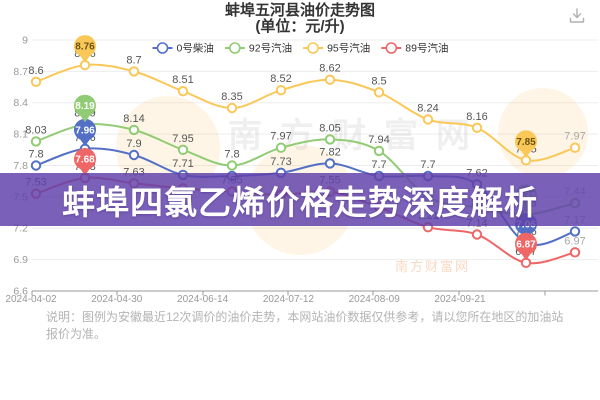  Describe the element at coordinates (432, 266) in the screenshot. I see `watermark-text-orange: 南方财富网` at that location.